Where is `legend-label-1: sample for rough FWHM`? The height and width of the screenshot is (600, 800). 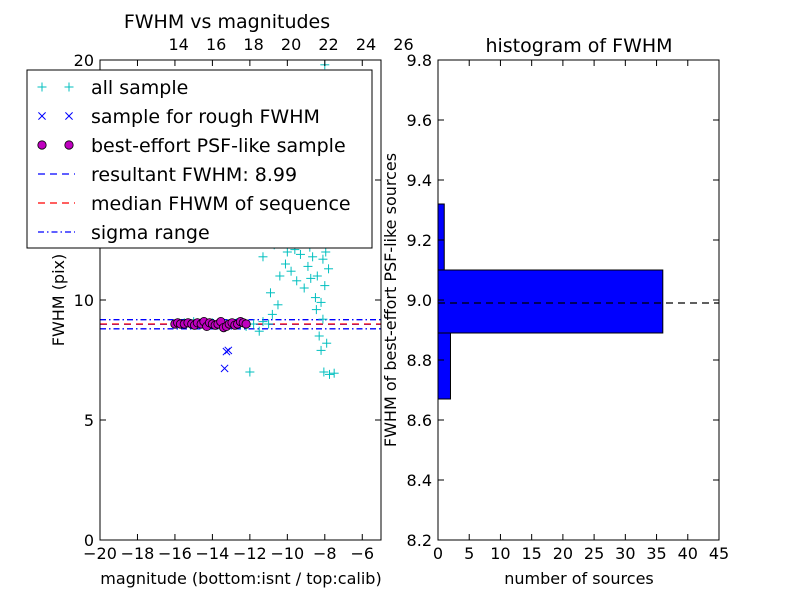 legend-label-1: sample for rough FWHM is located at coordinates (205, 117).